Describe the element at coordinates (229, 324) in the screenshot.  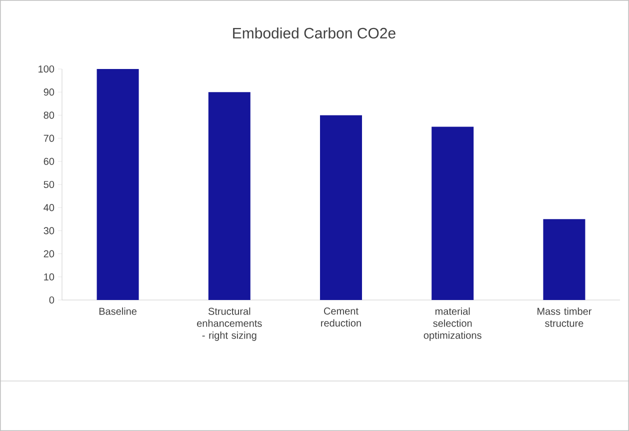
I see `x-tick-label: Structural enhancements - right sizing` at that location.